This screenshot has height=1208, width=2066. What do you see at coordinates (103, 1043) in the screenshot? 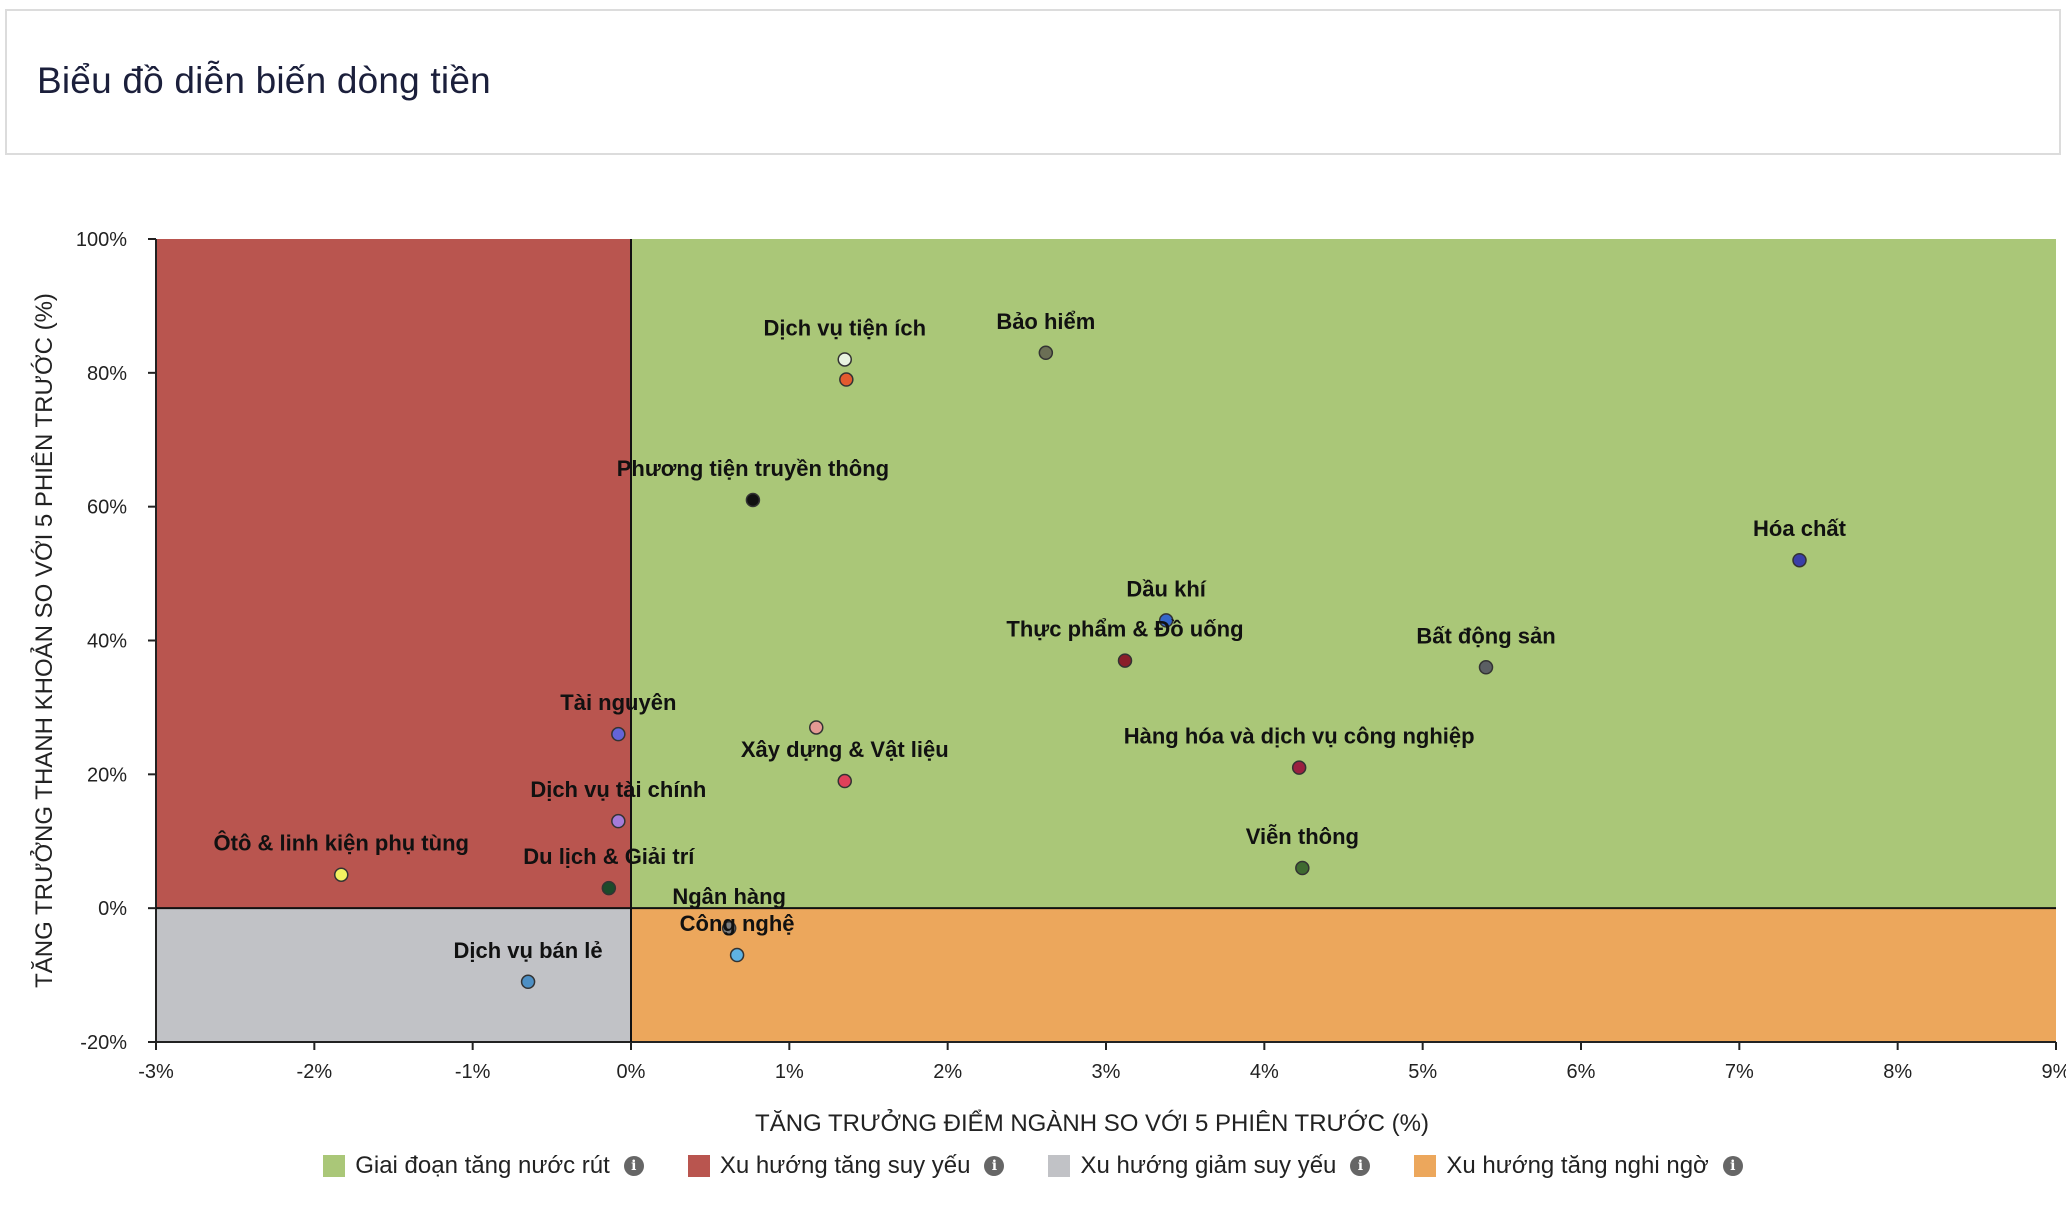
I see `y-tick-label: -20%` at bounding box center [103, 1043].